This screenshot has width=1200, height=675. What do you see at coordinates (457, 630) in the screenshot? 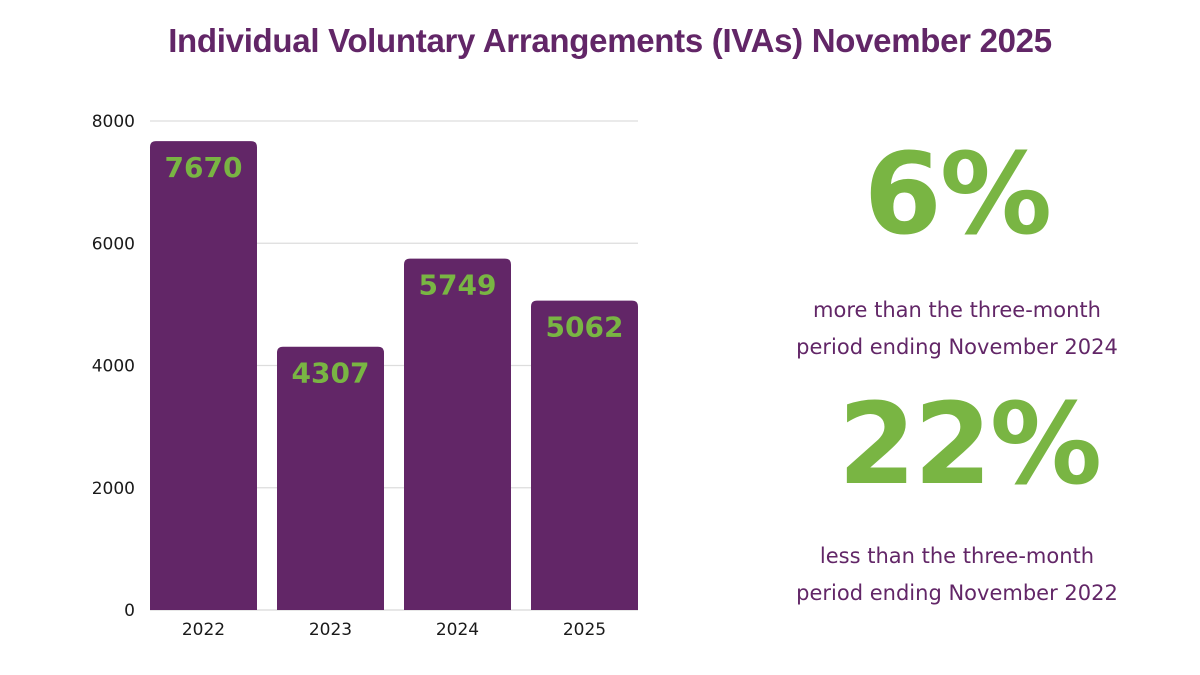
I see `x-tick-label: 2024` at bounding box center [457, 630].